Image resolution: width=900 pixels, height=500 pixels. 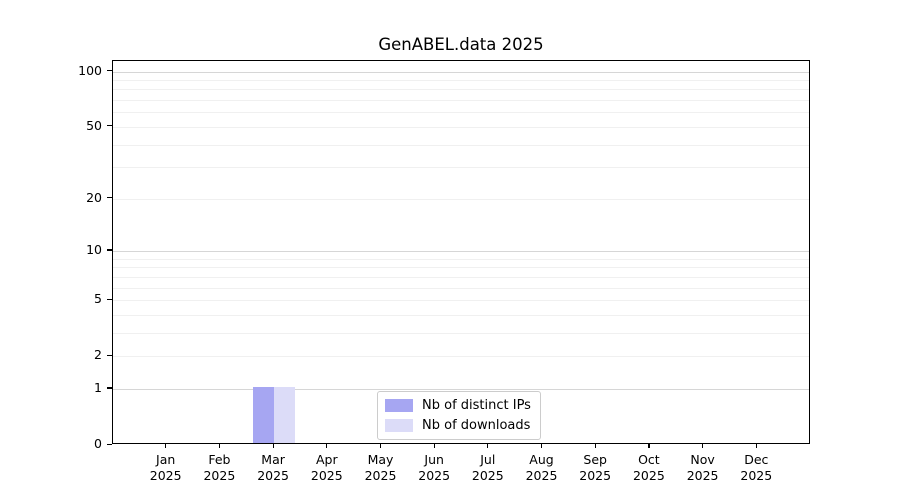 What do you see at coordinates (285, 414) in the screenshot?
I see `bar-downloads` at bounding box center [285, 414].